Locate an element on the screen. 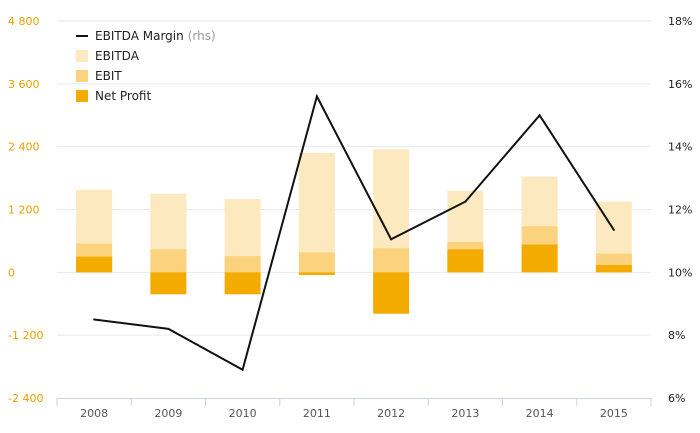 The height and width of the screenshot is (433, 700). right-axis: 6% 8% 10% 12% 14% 16% 18% is located at coordinates (680, 210).